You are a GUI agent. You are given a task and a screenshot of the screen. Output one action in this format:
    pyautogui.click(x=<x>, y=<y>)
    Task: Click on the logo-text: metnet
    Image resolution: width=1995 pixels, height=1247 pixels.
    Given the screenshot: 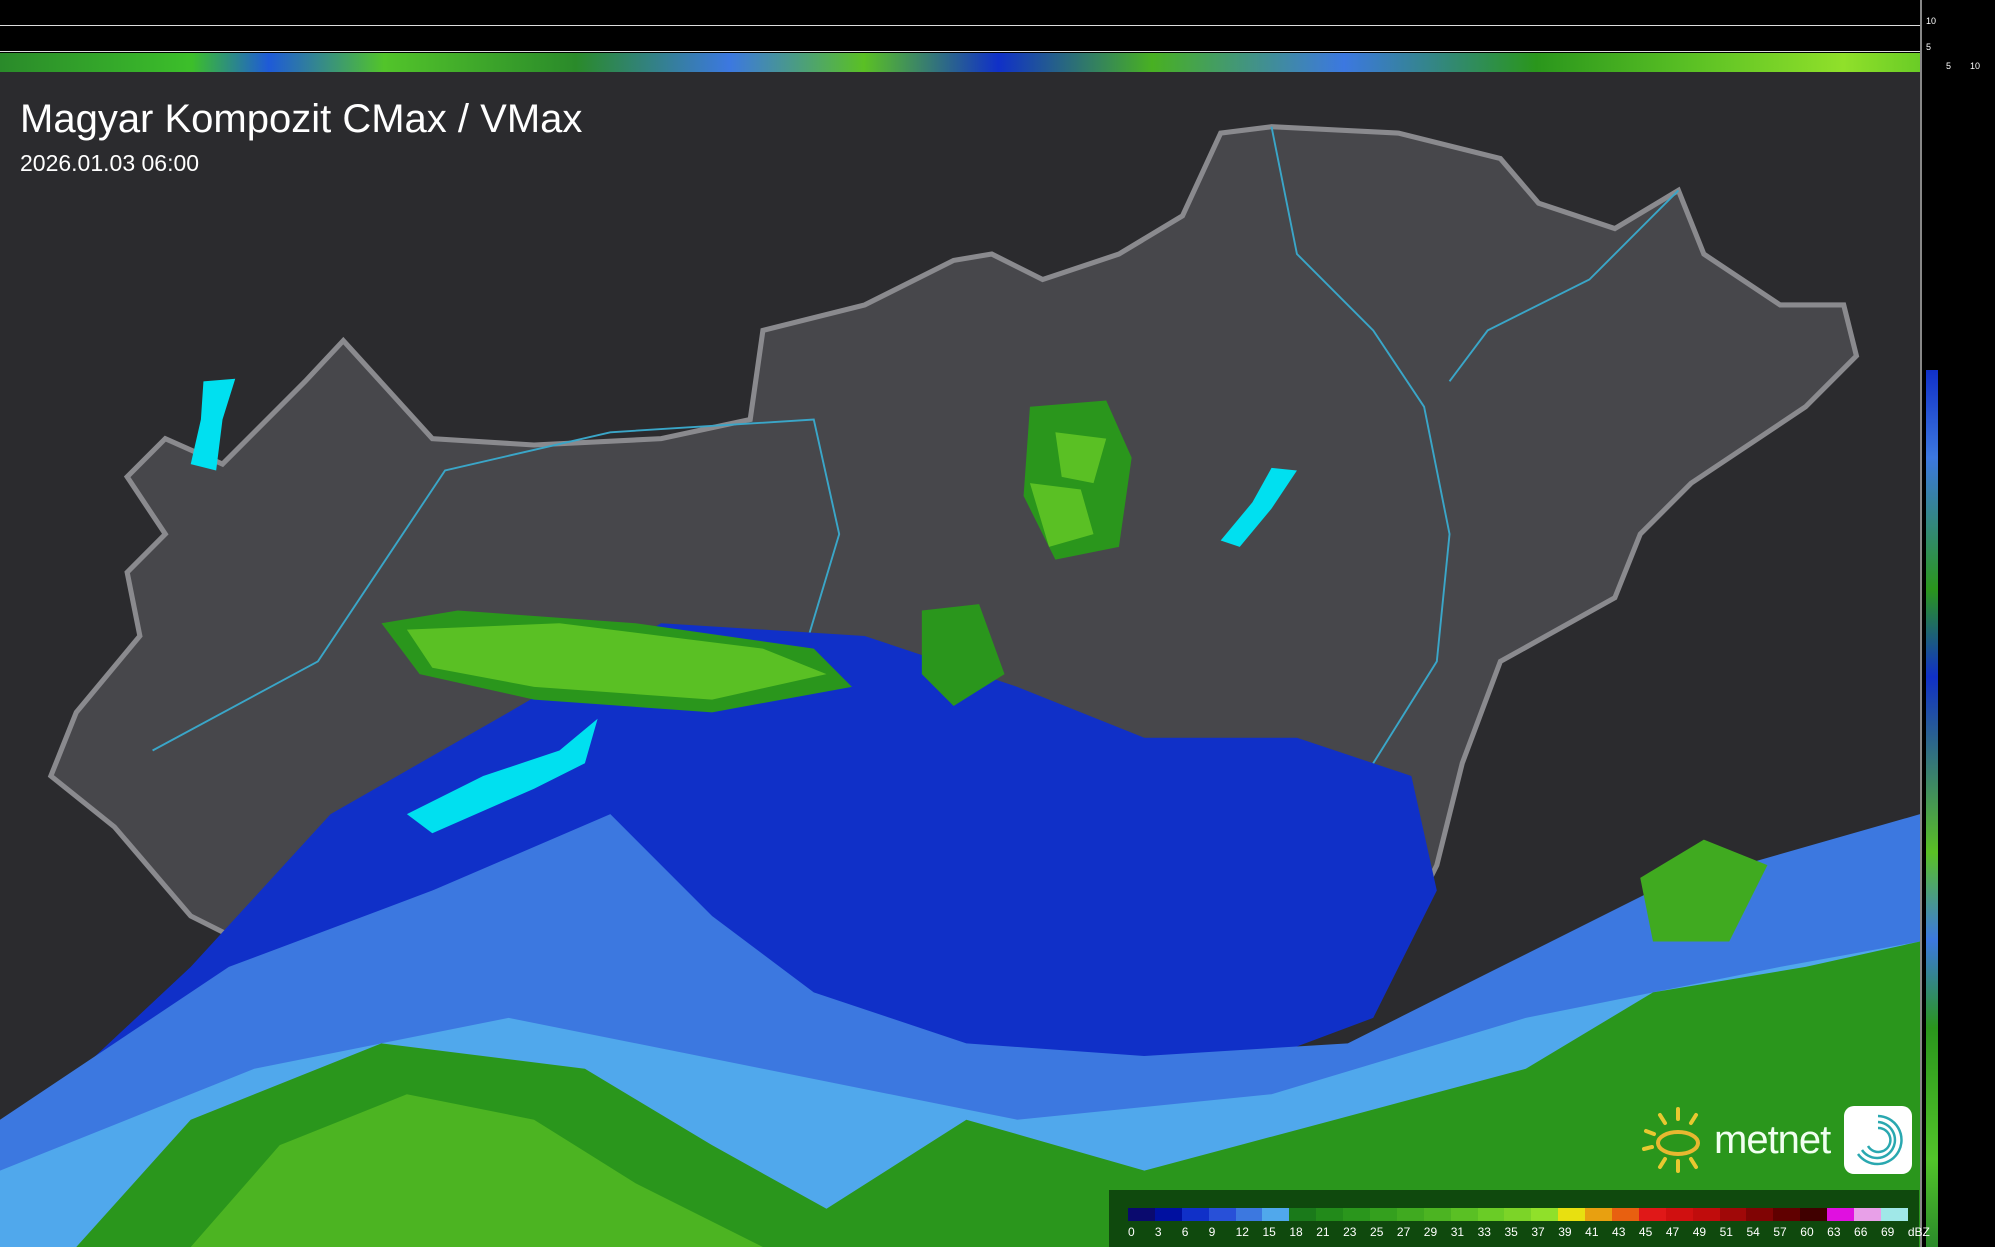 What is the action you would take?
    pyautogui.click(x=1772, y=1139)
    